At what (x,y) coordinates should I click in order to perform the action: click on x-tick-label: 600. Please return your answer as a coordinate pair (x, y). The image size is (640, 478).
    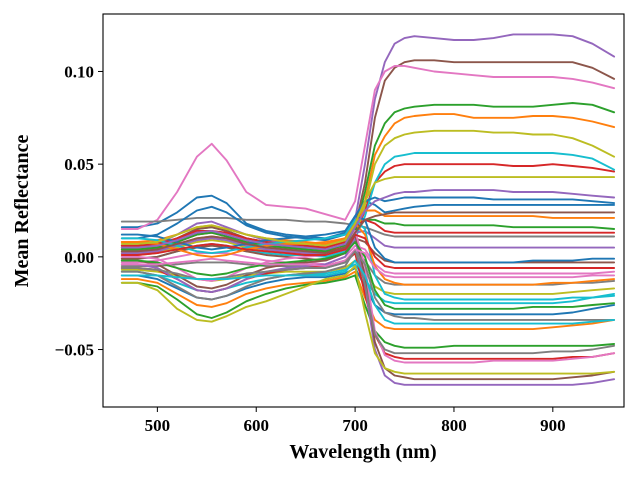
    Looking at the image, I should click on (256, 425).